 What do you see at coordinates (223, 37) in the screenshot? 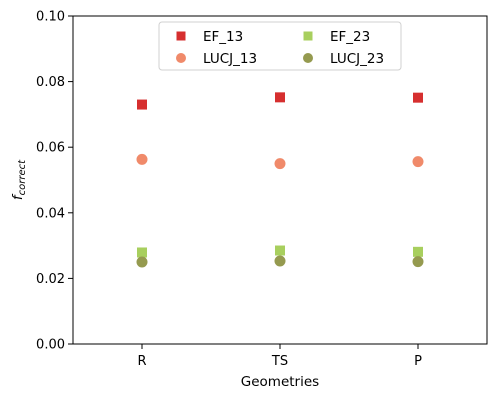
I see `legend-label: EF_13` at bounding box center [223, 37].